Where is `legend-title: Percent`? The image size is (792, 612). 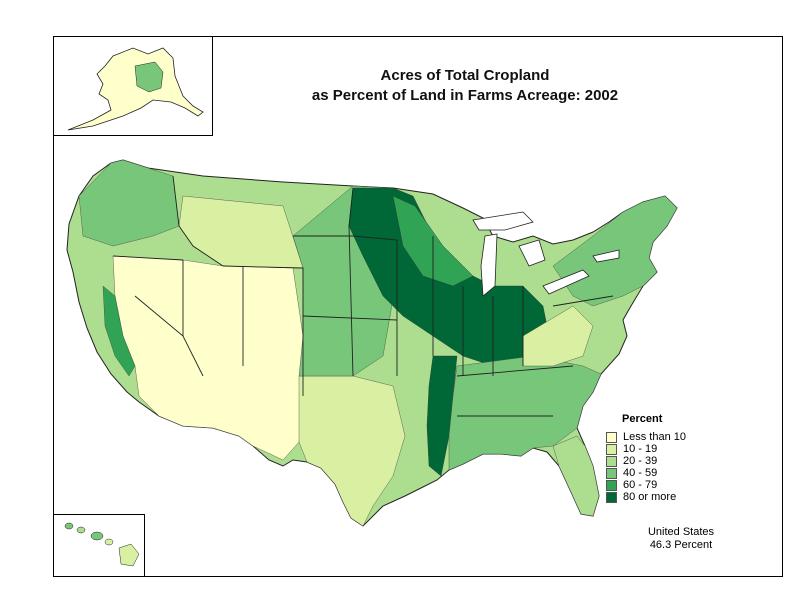 legend-title: Percent is located at coordinates (642, 419).